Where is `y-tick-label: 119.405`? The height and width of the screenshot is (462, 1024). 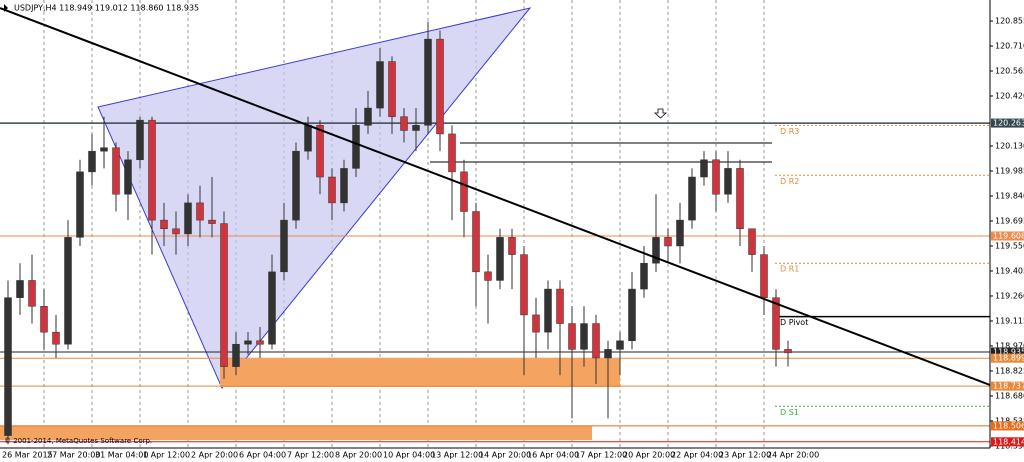
y-tick-label: 119.405 is located at coordinates (1009, 270).